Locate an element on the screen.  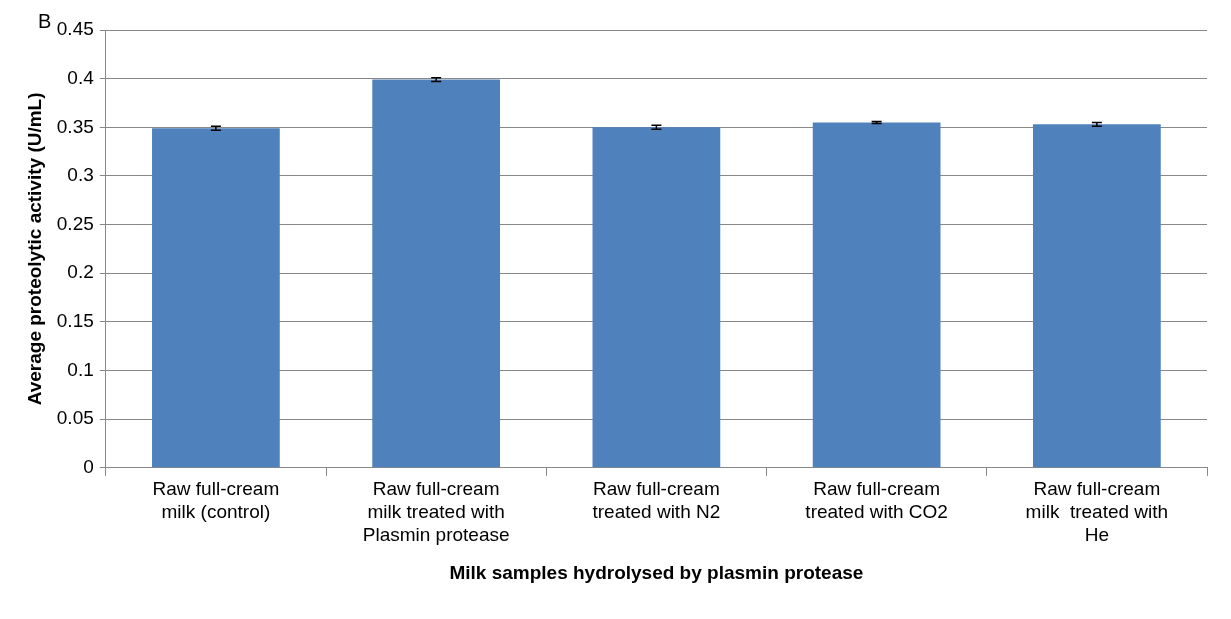
text: B is located at coordinates (45, 21).